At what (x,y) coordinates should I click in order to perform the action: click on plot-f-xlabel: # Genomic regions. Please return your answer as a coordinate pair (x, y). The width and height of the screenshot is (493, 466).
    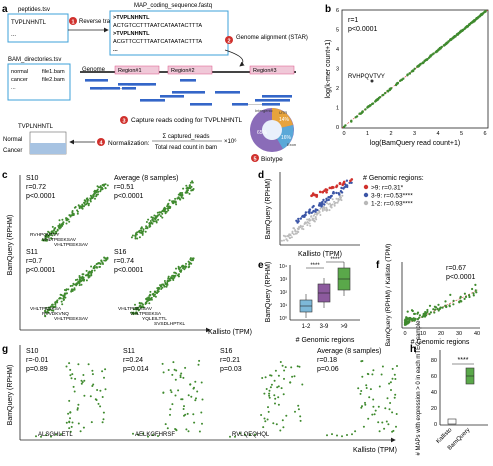
    Looking at the image, I should click on (440, 342).